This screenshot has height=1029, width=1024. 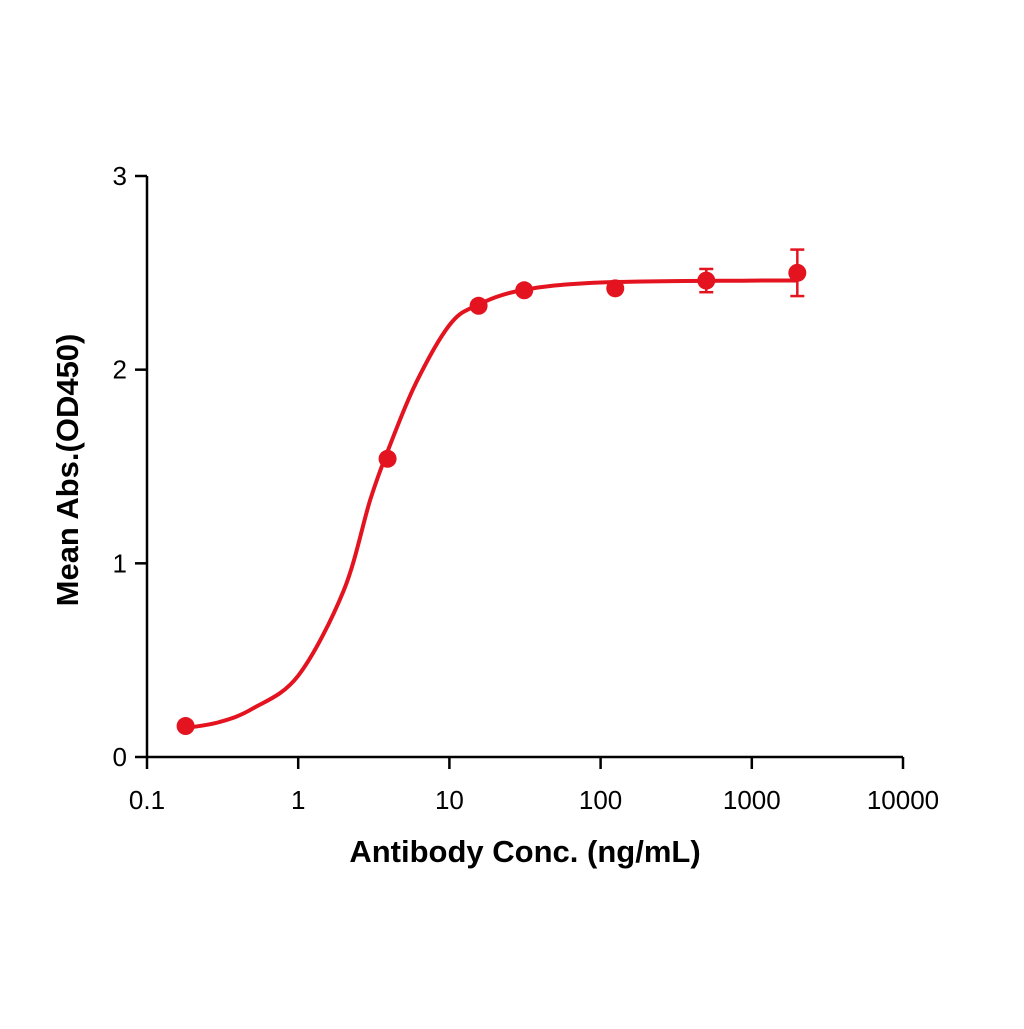 What do you see at coordinates (120, 757) in the screenshot?
I see `y-tick-label: 0` at bounding box center [120, 757].